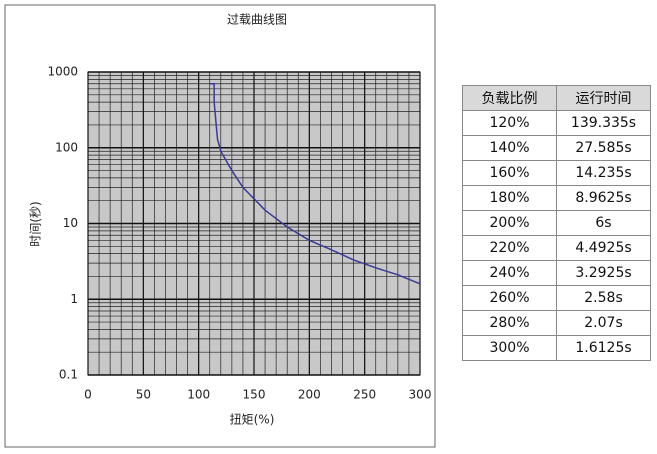  Describe the element at coordinates (257, 20) in the screenshot. I see `chart-title: 过载曲线图` at that location.